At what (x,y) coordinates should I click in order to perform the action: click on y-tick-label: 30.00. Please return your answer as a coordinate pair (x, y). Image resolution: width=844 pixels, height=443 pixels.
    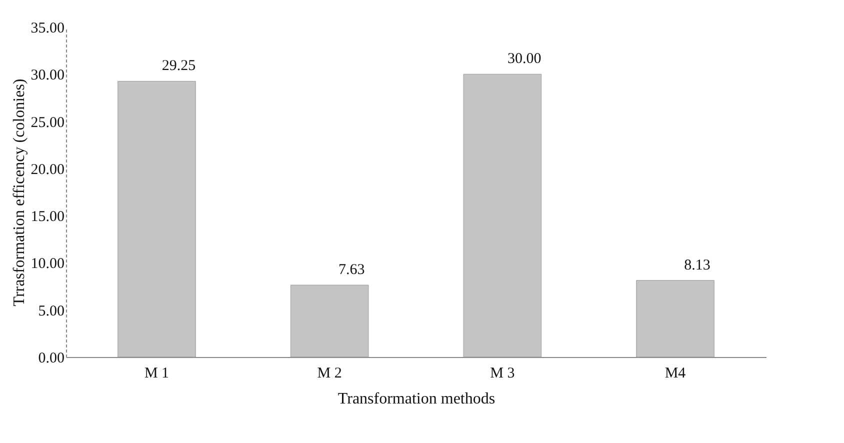
    Looking at the image, I should click on (47, 76).